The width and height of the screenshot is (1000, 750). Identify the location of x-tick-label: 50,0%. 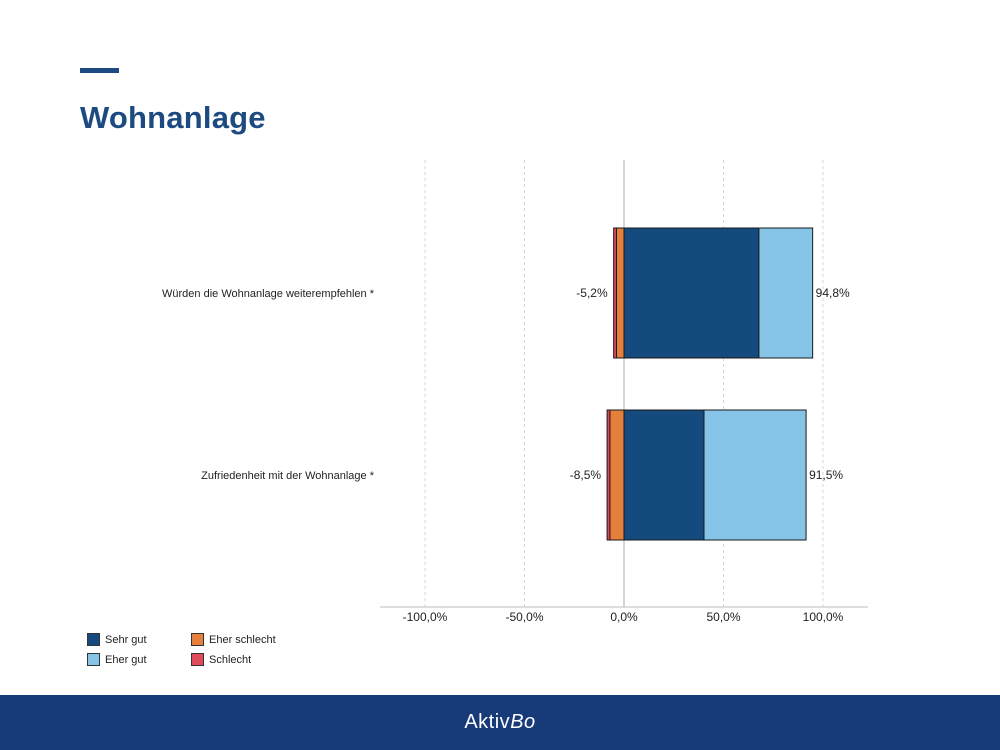
(723, 617).